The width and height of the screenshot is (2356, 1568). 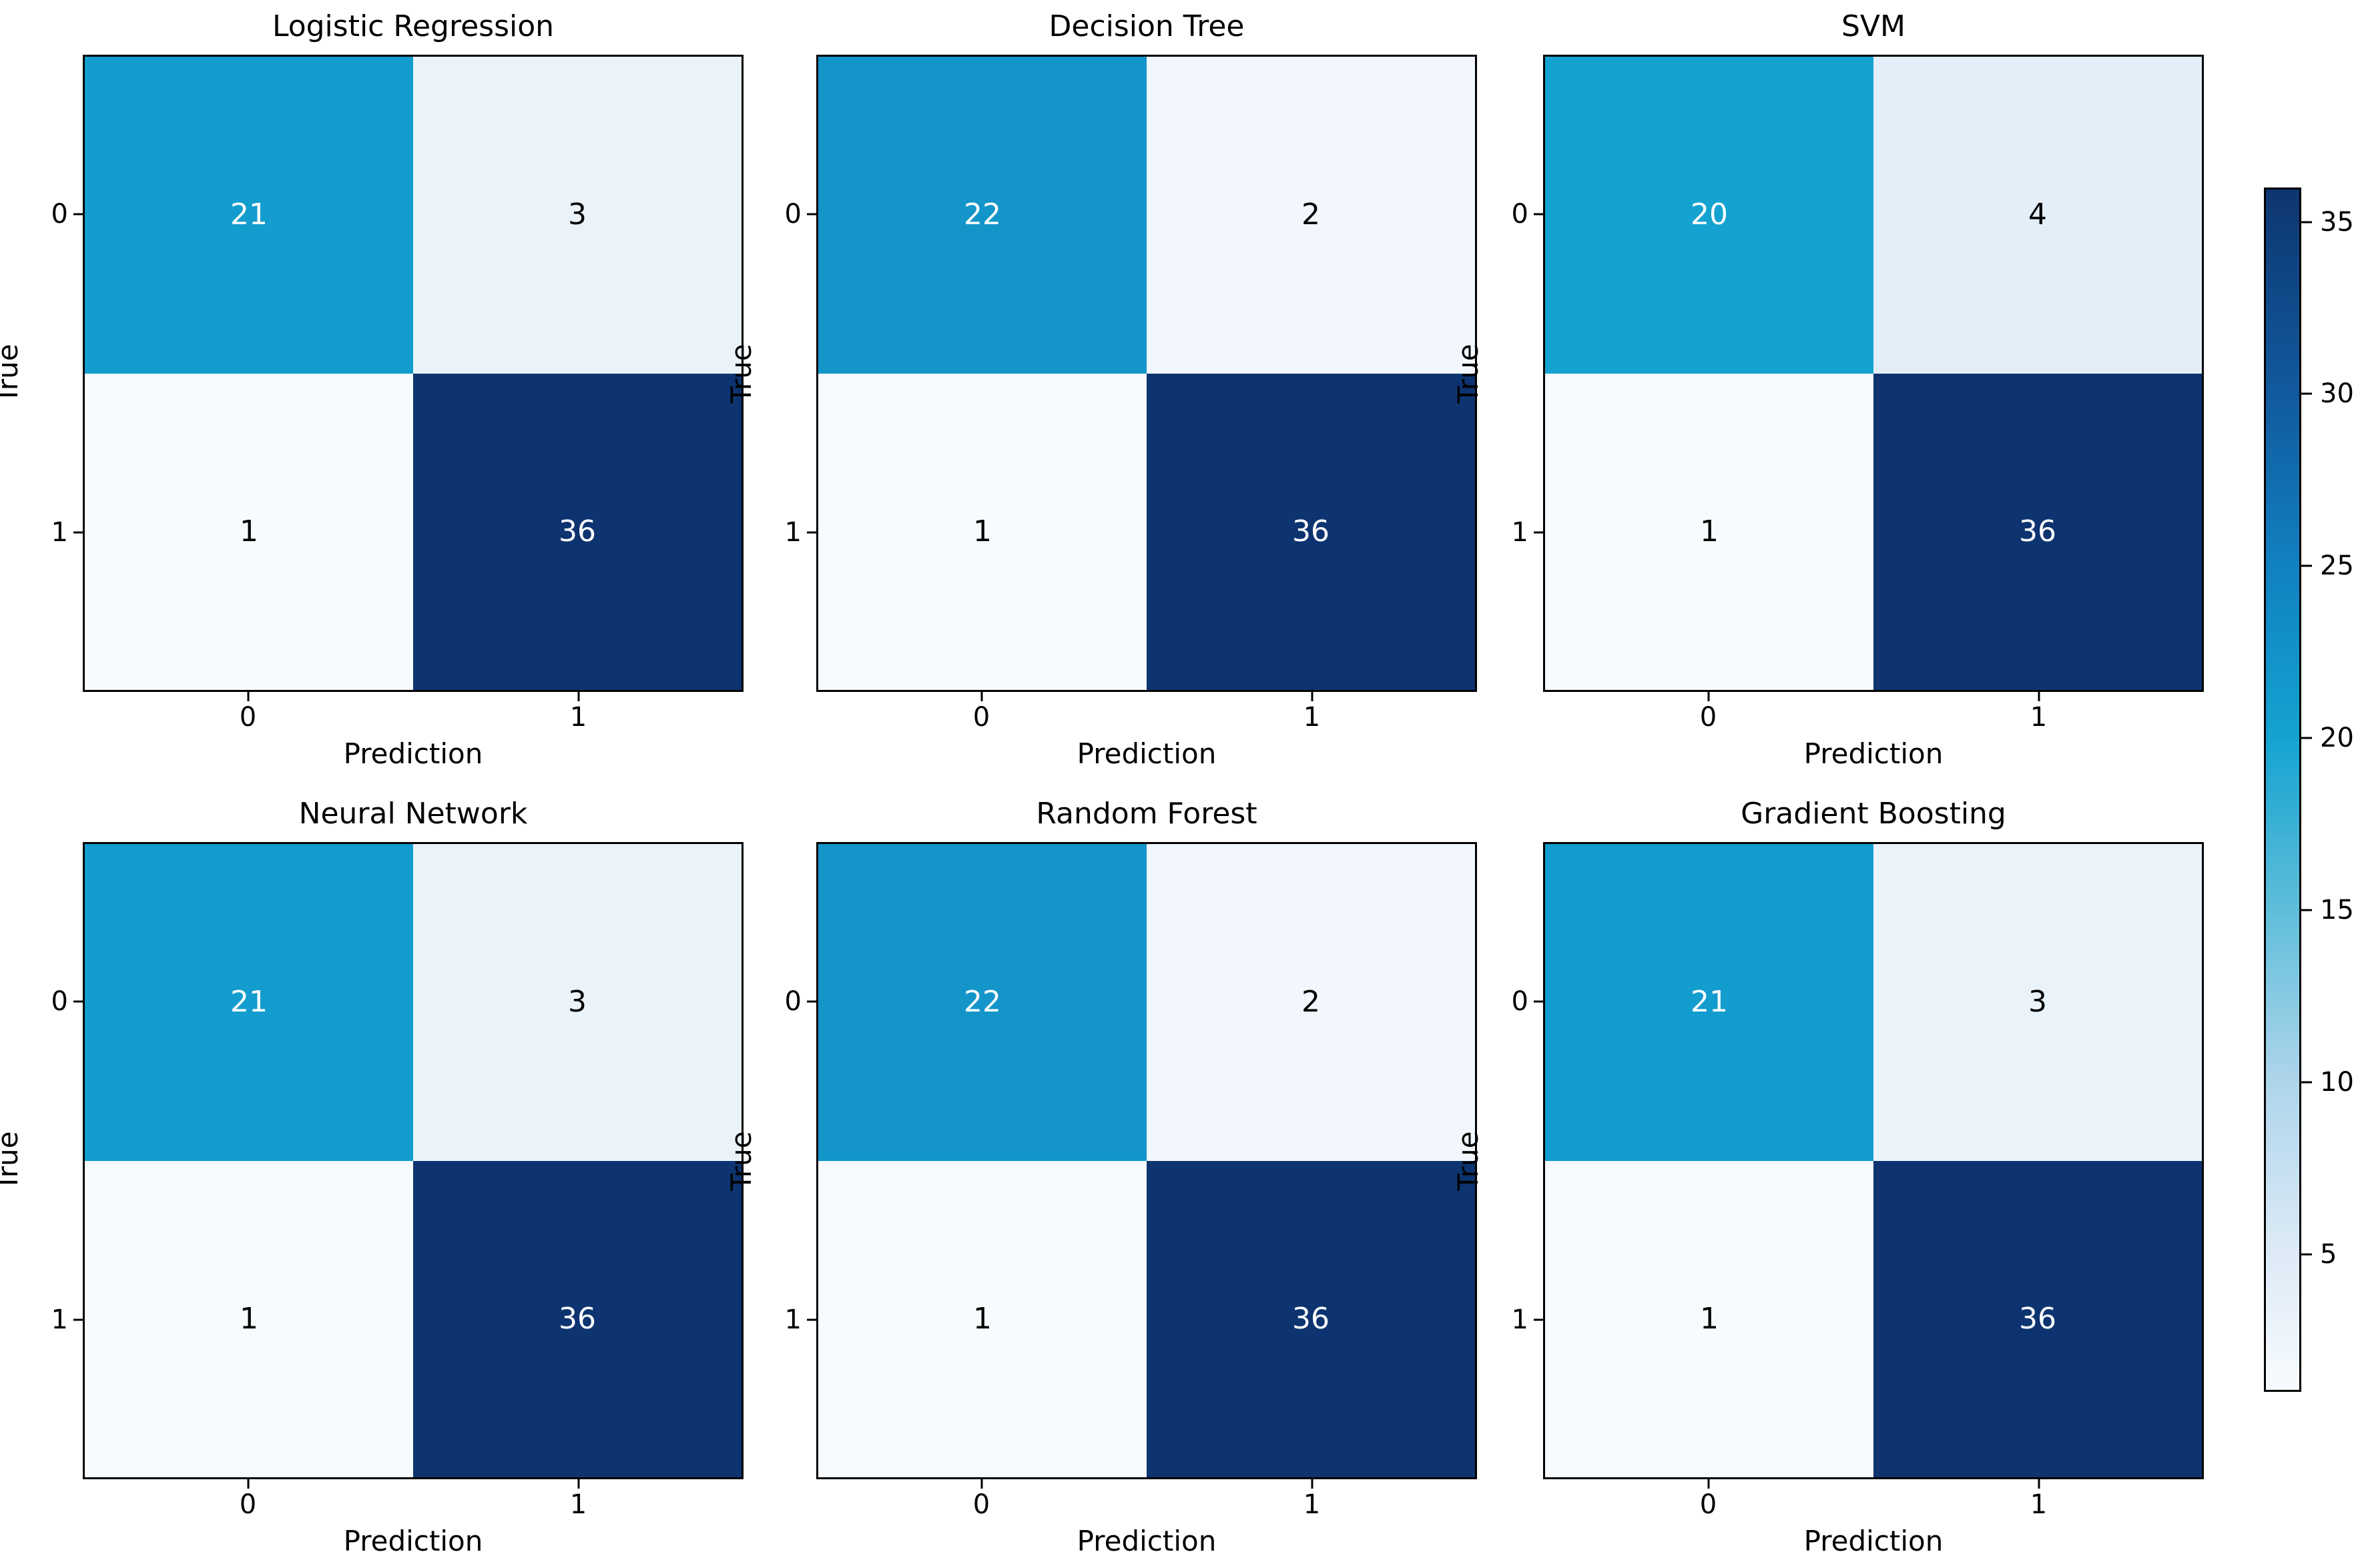 I want to click on panel-title: Random Forest, so click(x=1146, y=814).